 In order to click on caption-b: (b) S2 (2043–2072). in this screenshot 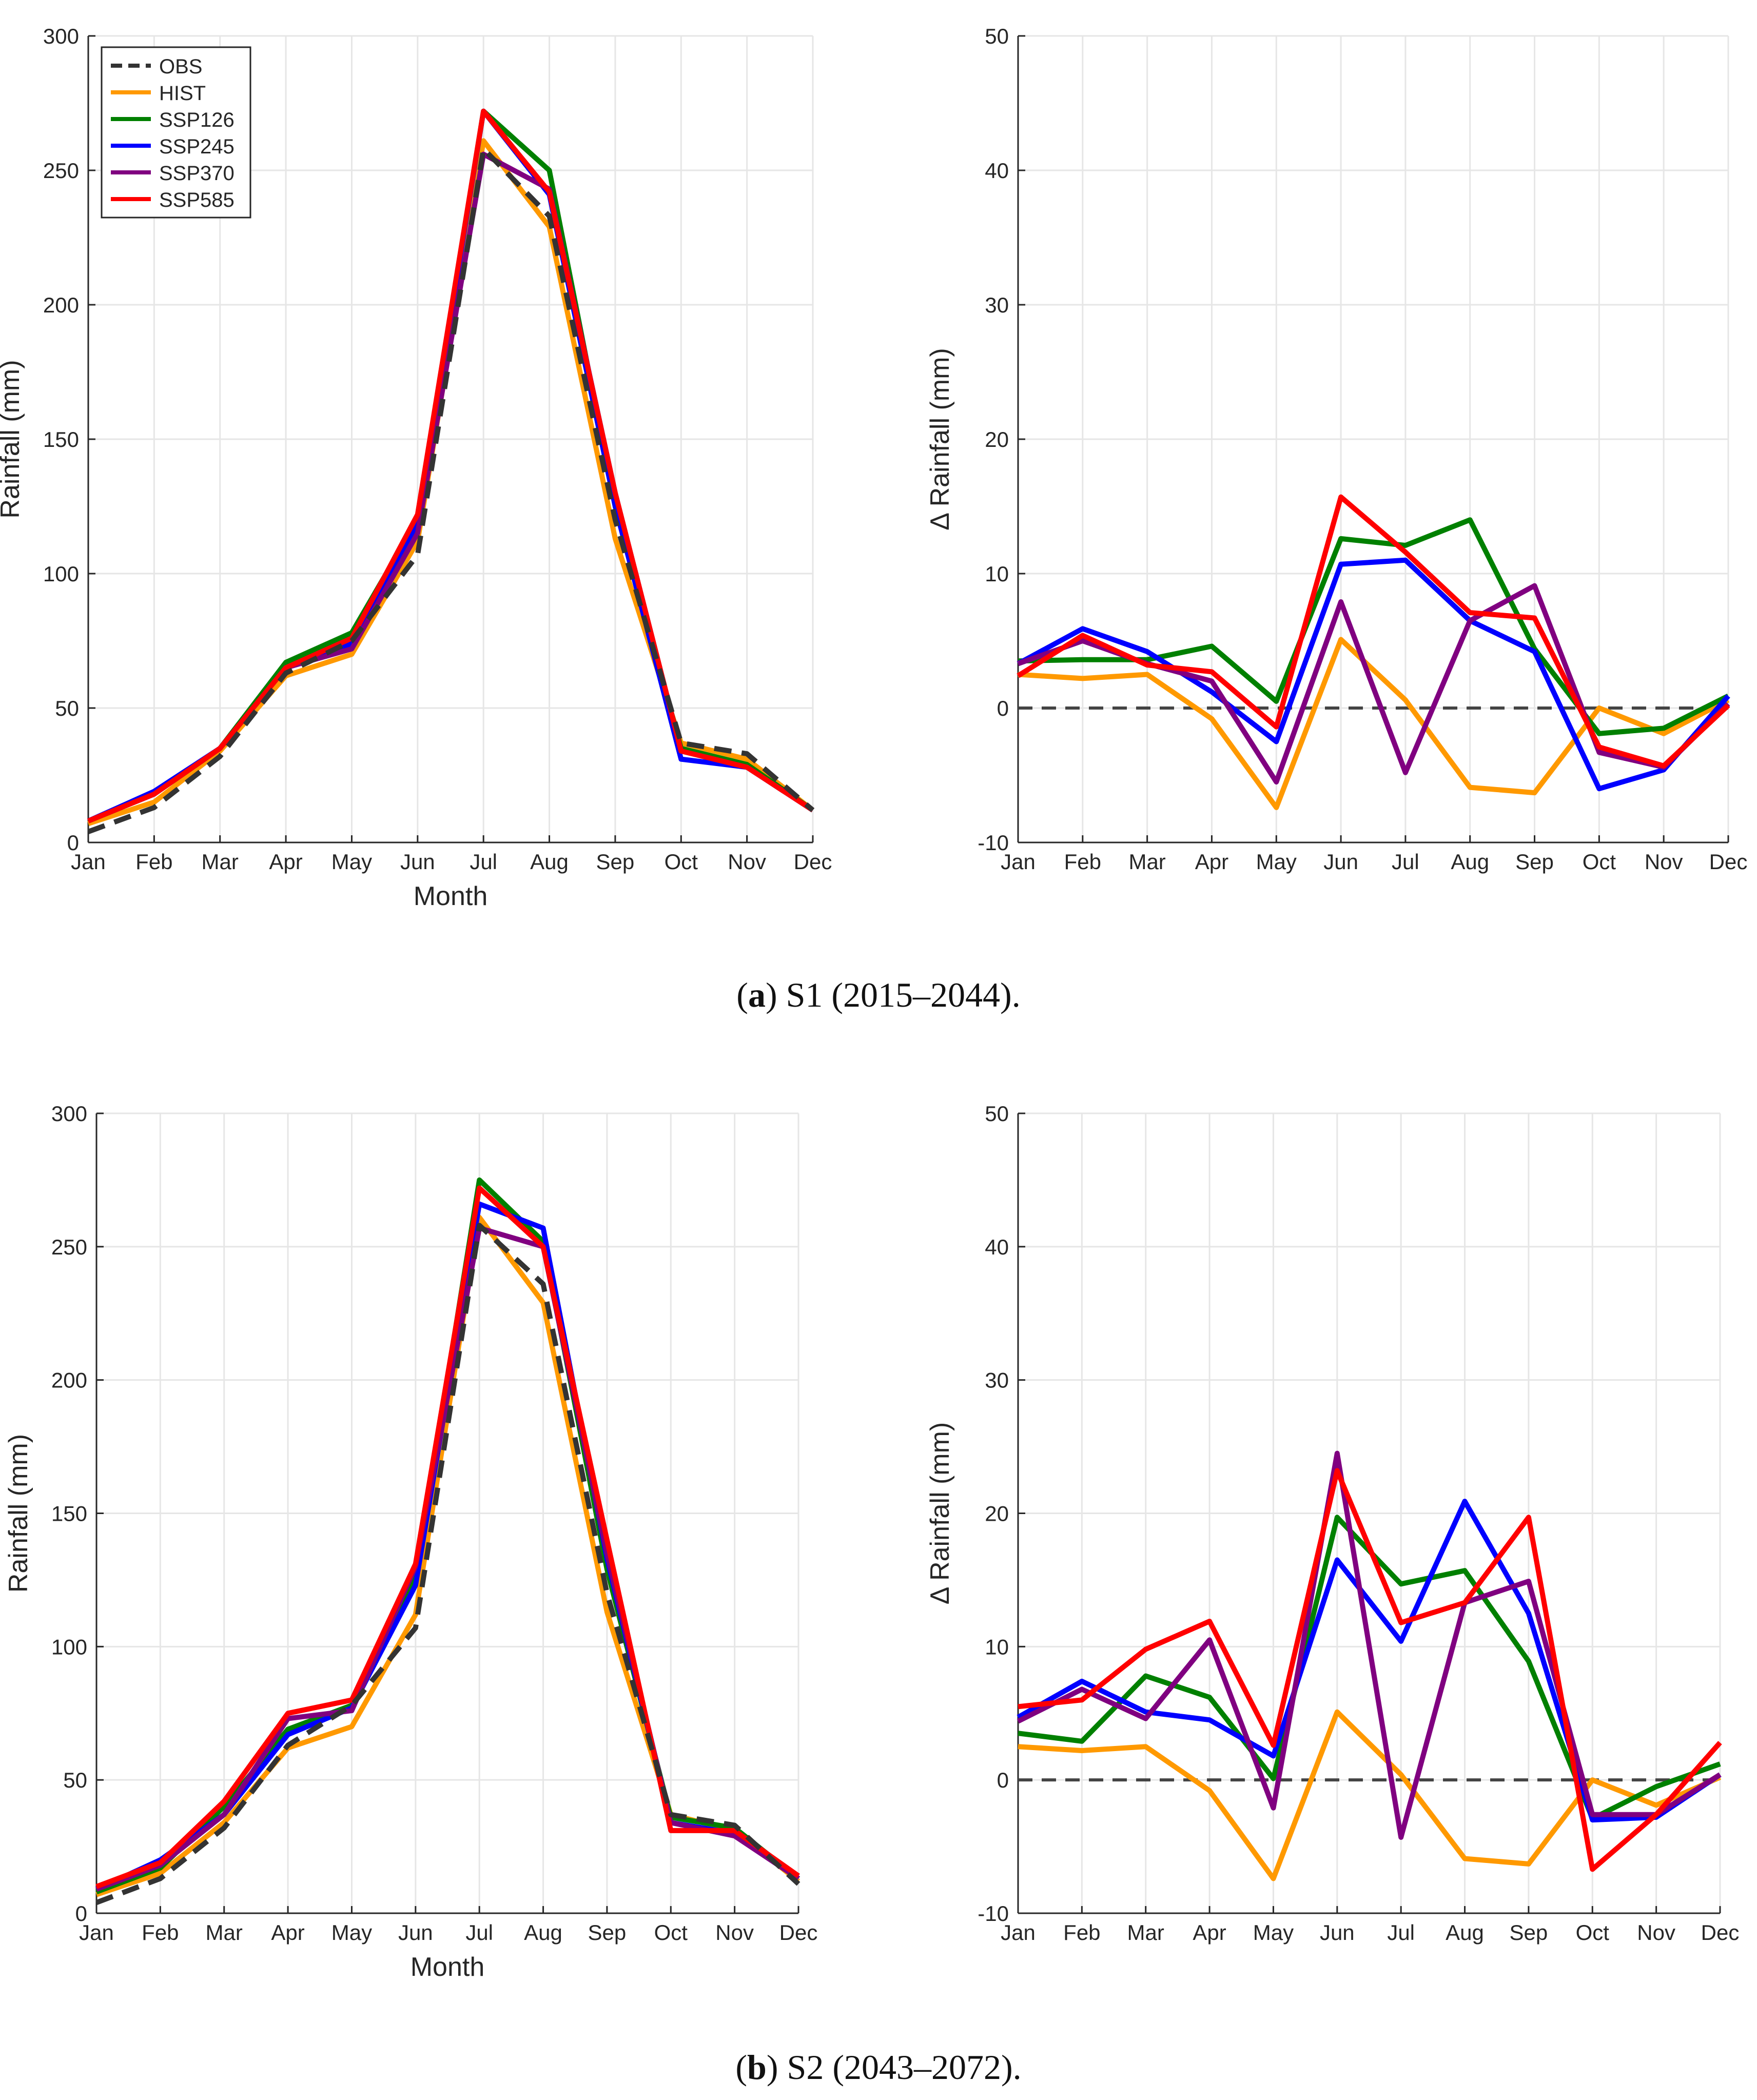, I will do `click(878, 2067)`.